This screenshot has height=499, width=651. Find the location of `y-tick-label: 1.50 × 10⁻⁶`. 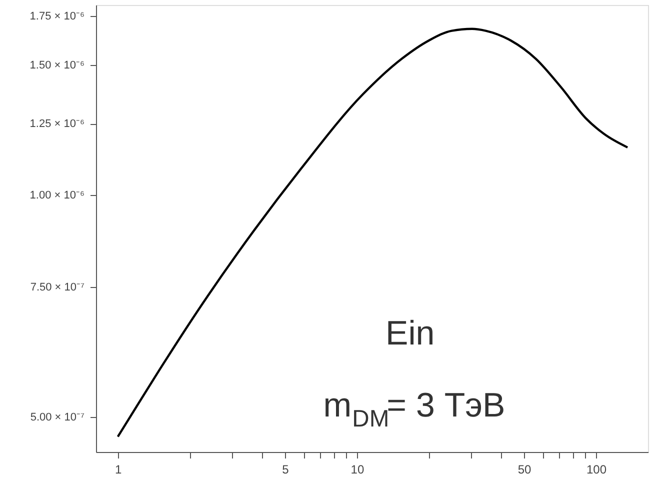

y-tick-label: 1.50 × 10⁻⁶ is located at coordinates (57, 66).